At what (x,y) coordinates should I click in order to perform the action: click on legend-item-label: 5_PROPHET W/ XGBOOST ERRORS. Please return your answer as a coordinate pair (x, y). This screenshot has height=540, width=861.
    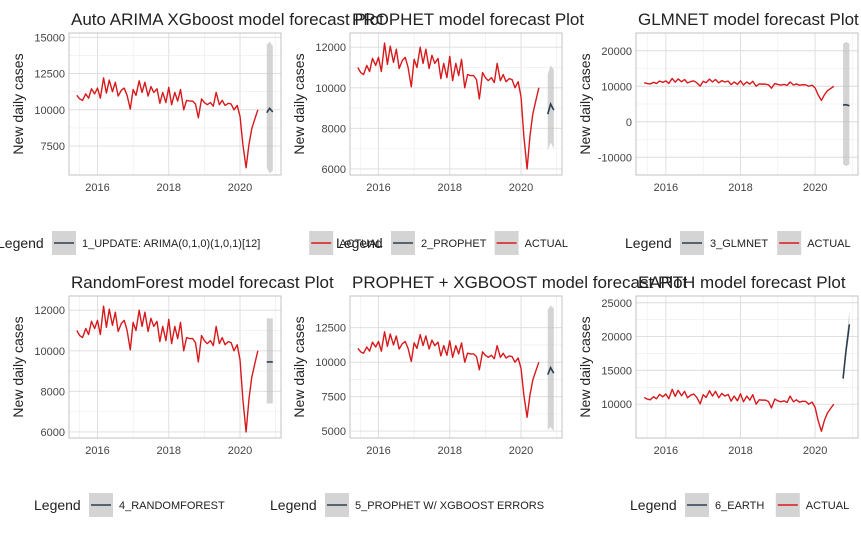
    Looking at the image, I should click on (449, 506).